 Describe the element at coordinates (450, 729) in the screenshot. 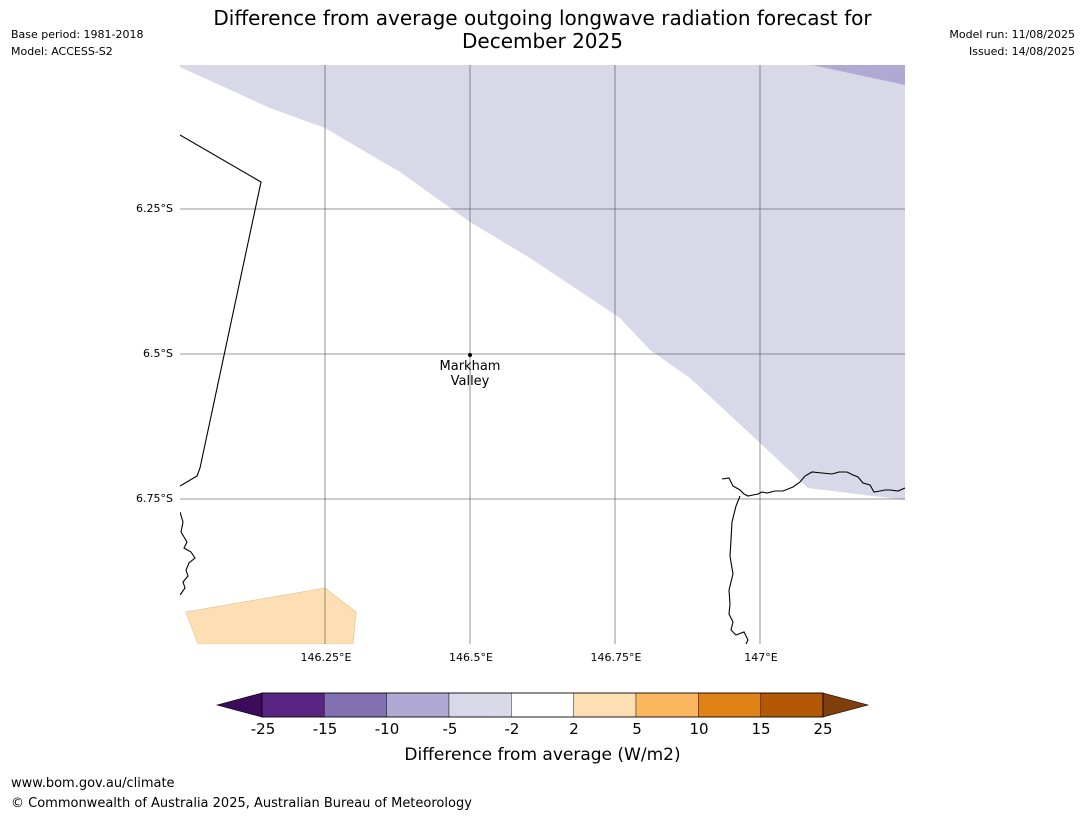

I see `colorbar-tick: -5` at that location.